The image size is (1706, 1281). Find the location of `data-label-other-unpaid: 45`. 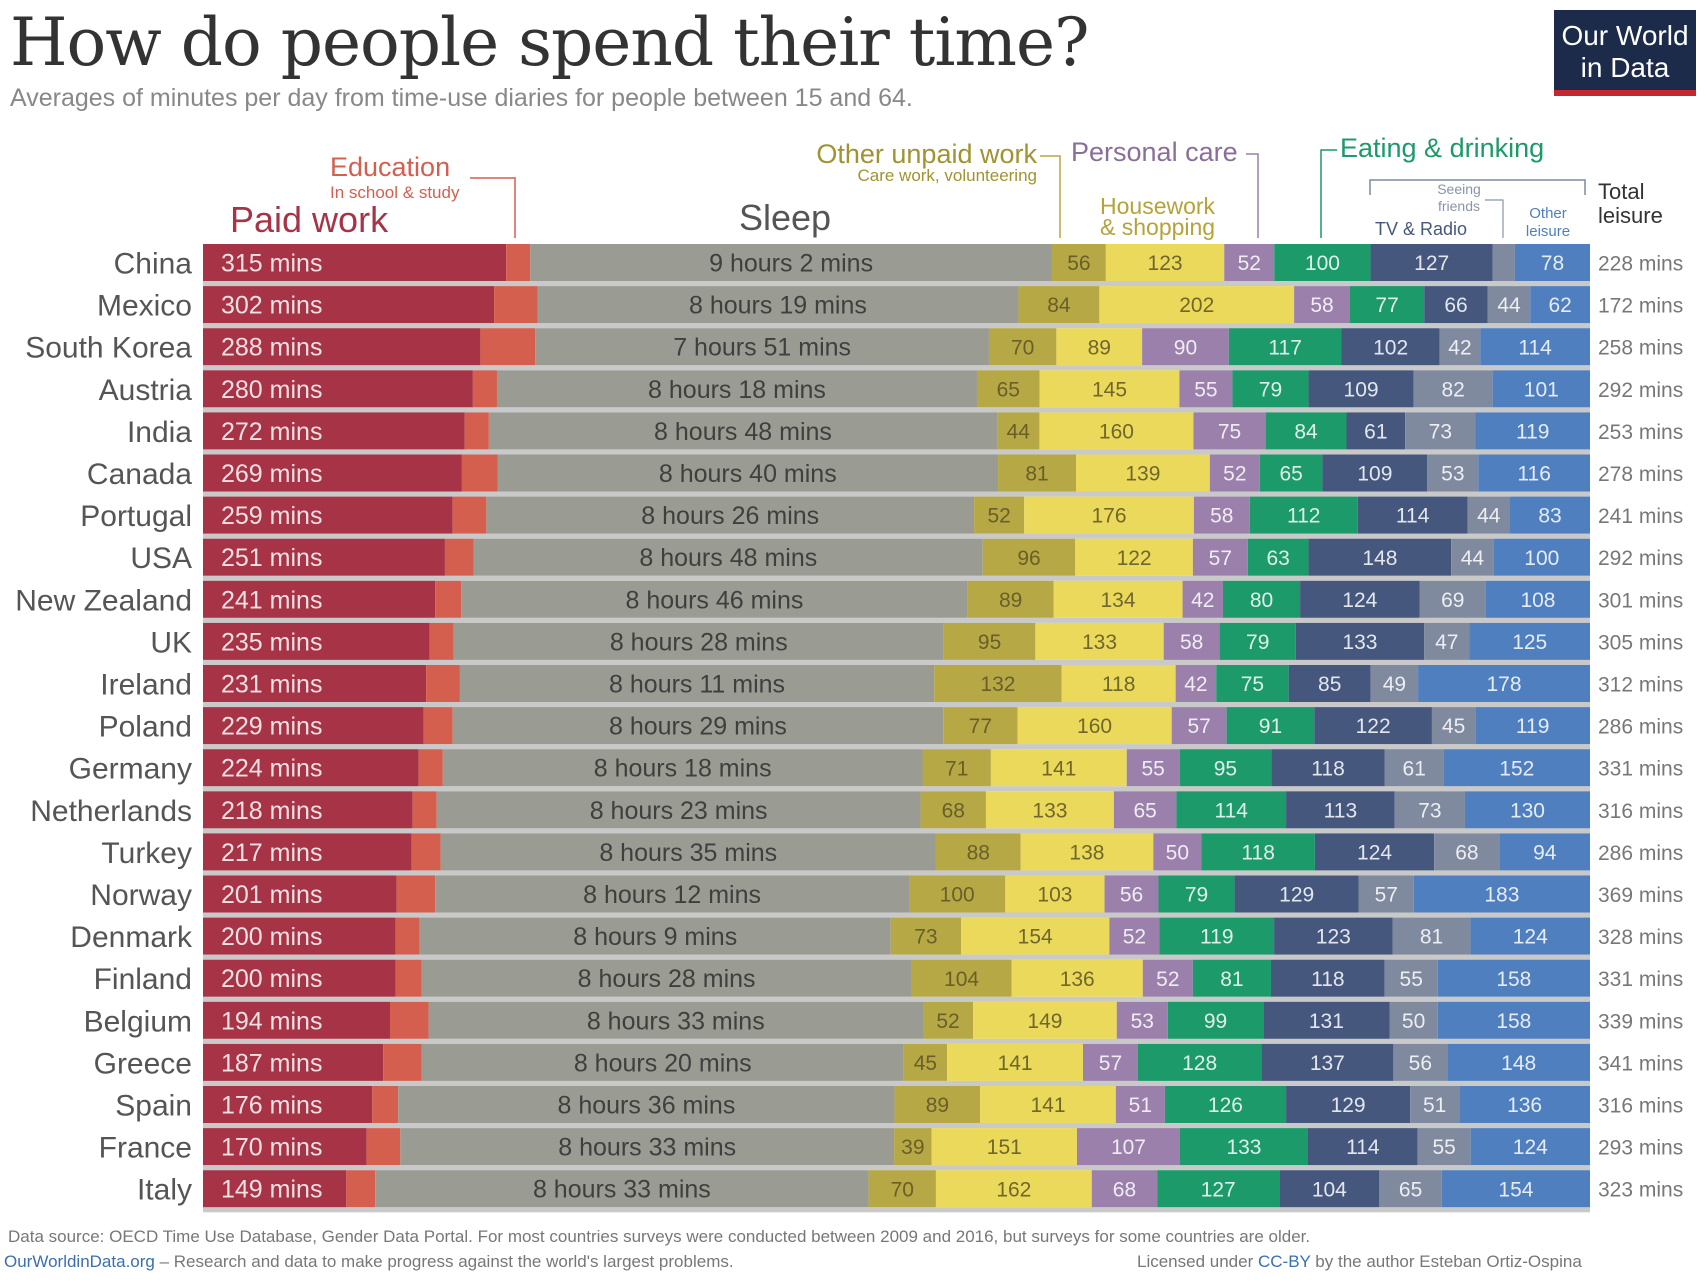

data-label-other-unpaid: 45 is located at coordinates (925, 1063).